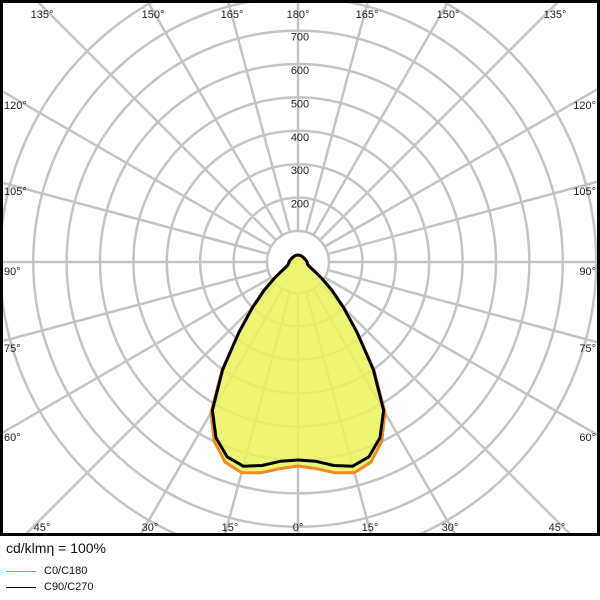 This screenshot has width=600, height=600. What do you see at coordinates (298, 528) in the screenshot?
I see `angle-label-bottom: 0°` at bounding box center [298, 528].